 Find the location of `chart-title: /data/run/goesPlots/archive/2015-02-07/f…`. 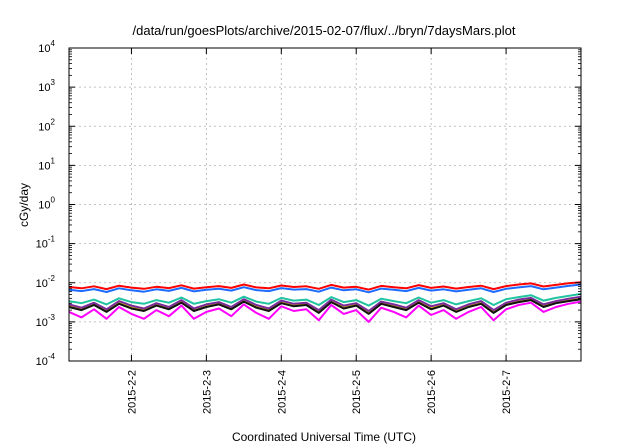

chart-title: /data/run/goesPlots/archive/2015-02-07/f… is located at coordinates (324, 30).